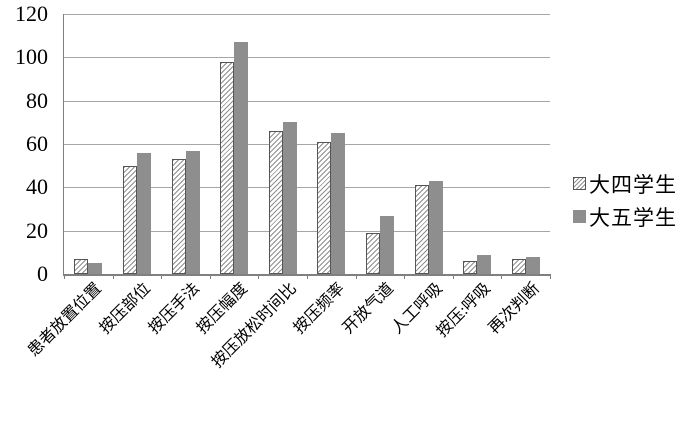  Describe the element at coordinates (178, 216) in the screenshot. I see `bar-大四学生-按压手法` at that location.